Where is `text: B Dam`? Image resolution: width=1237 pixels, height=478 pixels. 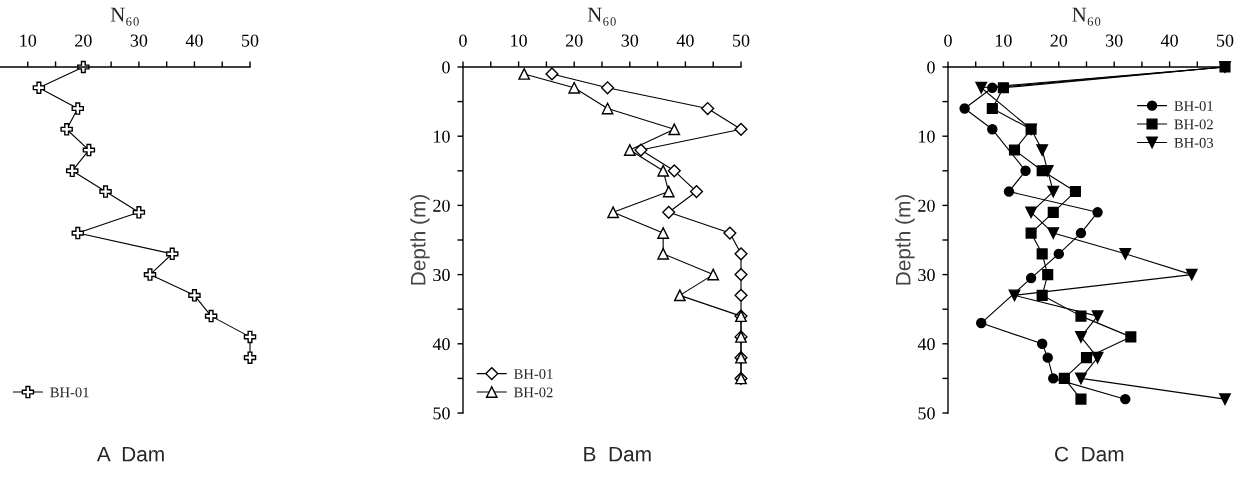
text: B Dam is located at coordinates (617, 454).